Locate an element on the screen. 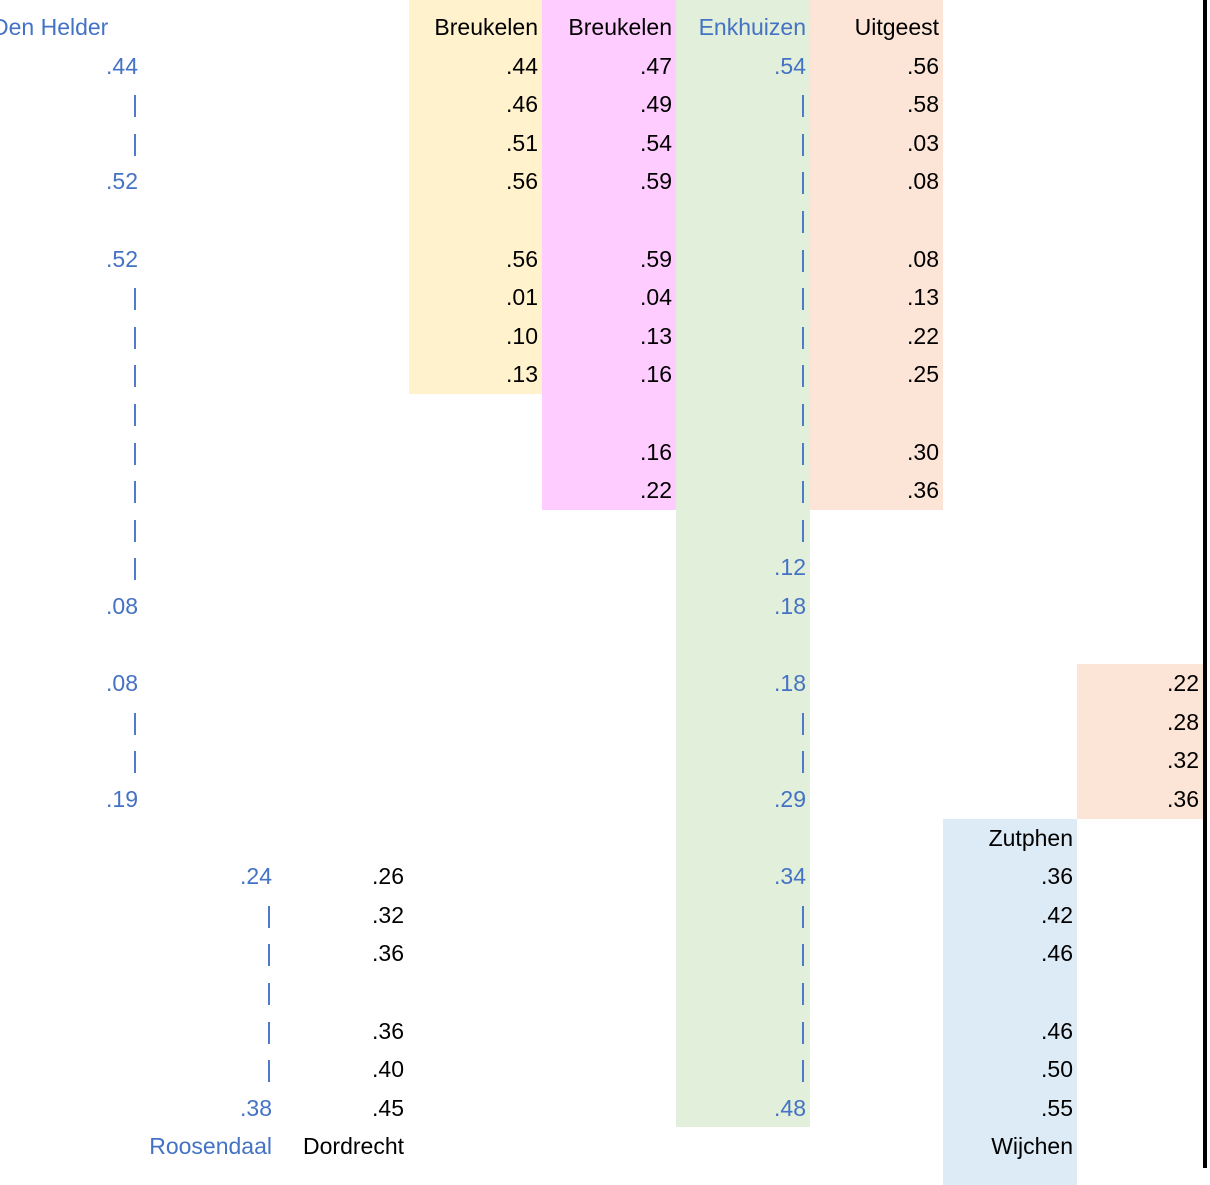  enkhuizen-column-fill is located at coordinates (743, 564).